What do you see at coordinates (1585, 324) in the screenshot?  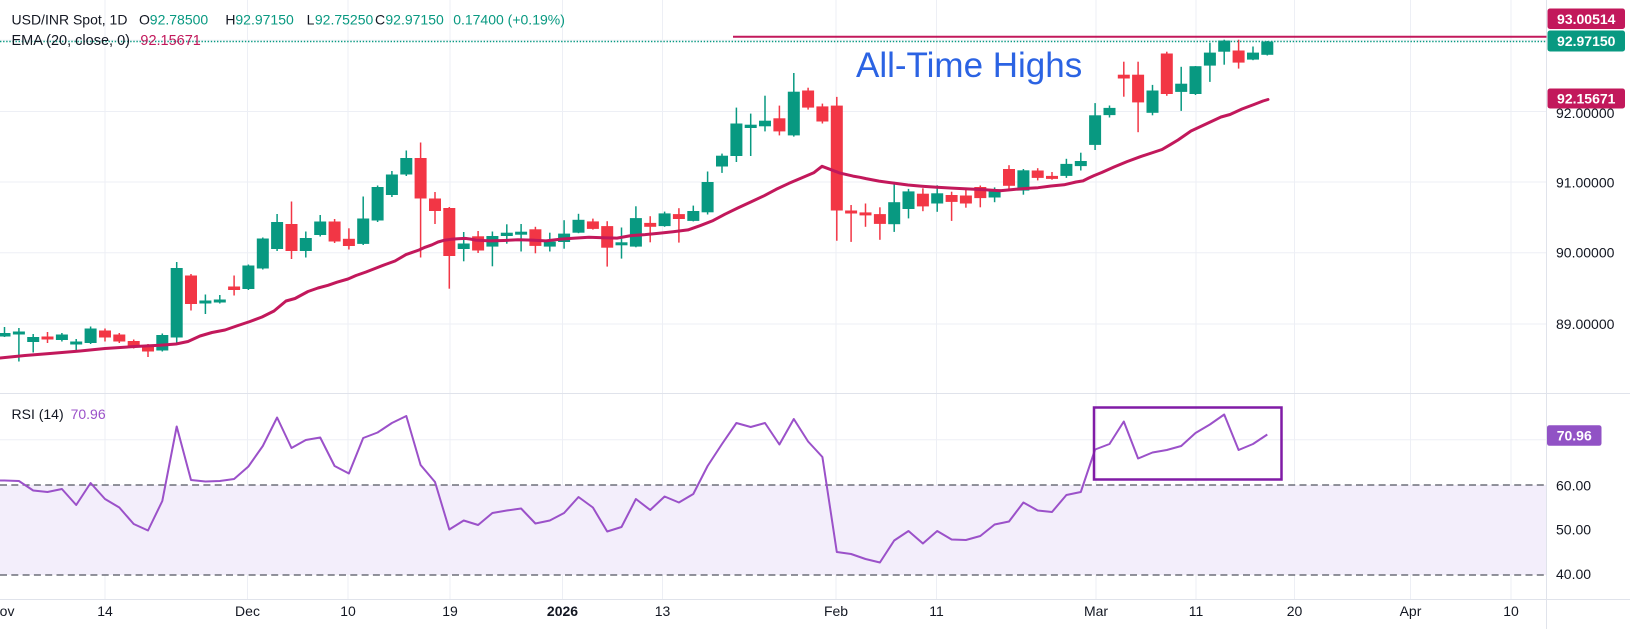 I see `svg-text: 89.00000` at bounding box center [1585, 324].